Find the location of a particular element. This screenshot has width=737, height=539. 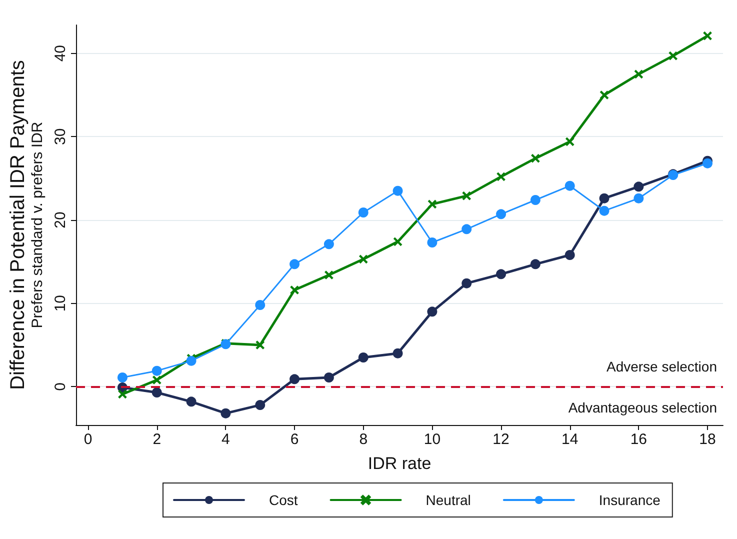

x-tick-label: 14 is located at coordinates (570, 439).